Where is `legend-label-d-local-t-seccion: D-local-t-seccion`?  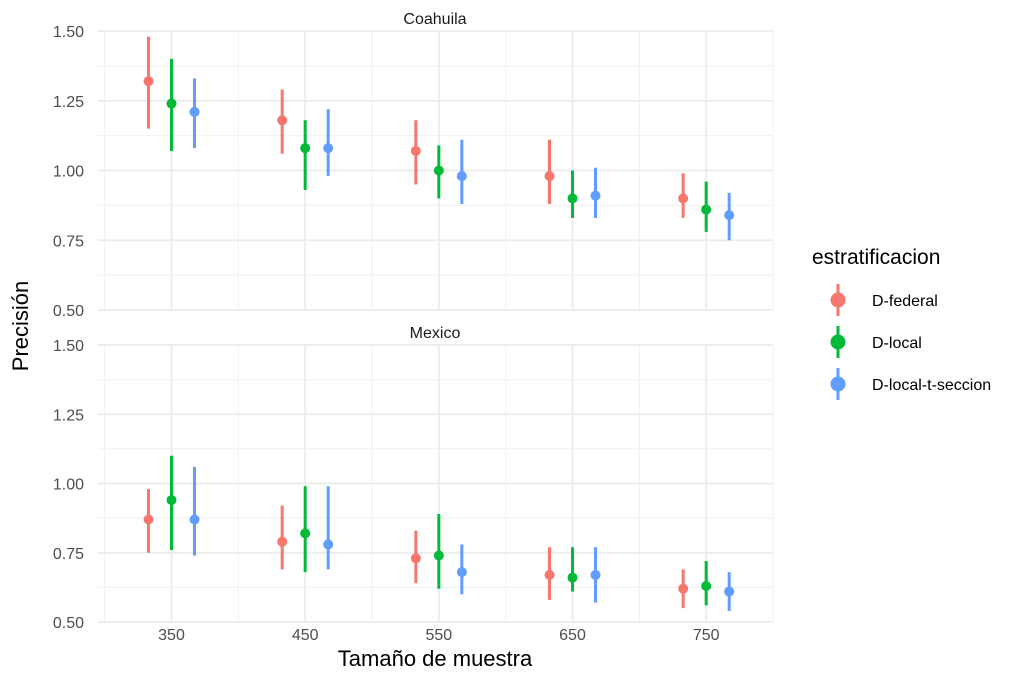
legend-label-d-local-t-seccion: D-local-t-seccion is located at coordinates (931, 385).